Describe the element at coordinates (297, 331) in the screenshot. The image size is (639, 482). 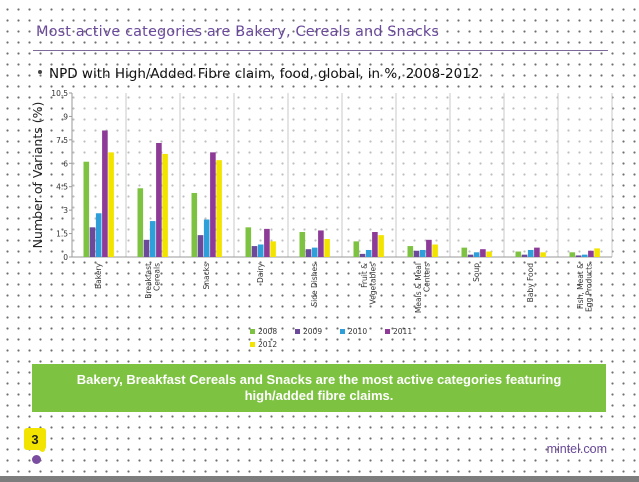
I see `legend-swatch-2009` at that location.